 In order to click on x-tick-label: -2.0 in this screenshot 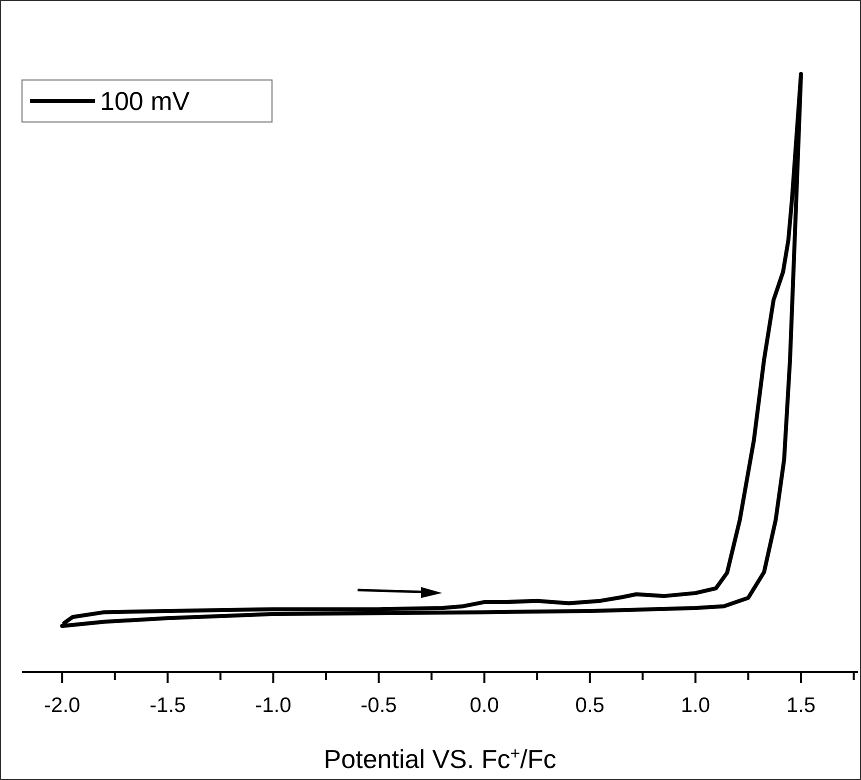, I will do `click(62, 705)`.